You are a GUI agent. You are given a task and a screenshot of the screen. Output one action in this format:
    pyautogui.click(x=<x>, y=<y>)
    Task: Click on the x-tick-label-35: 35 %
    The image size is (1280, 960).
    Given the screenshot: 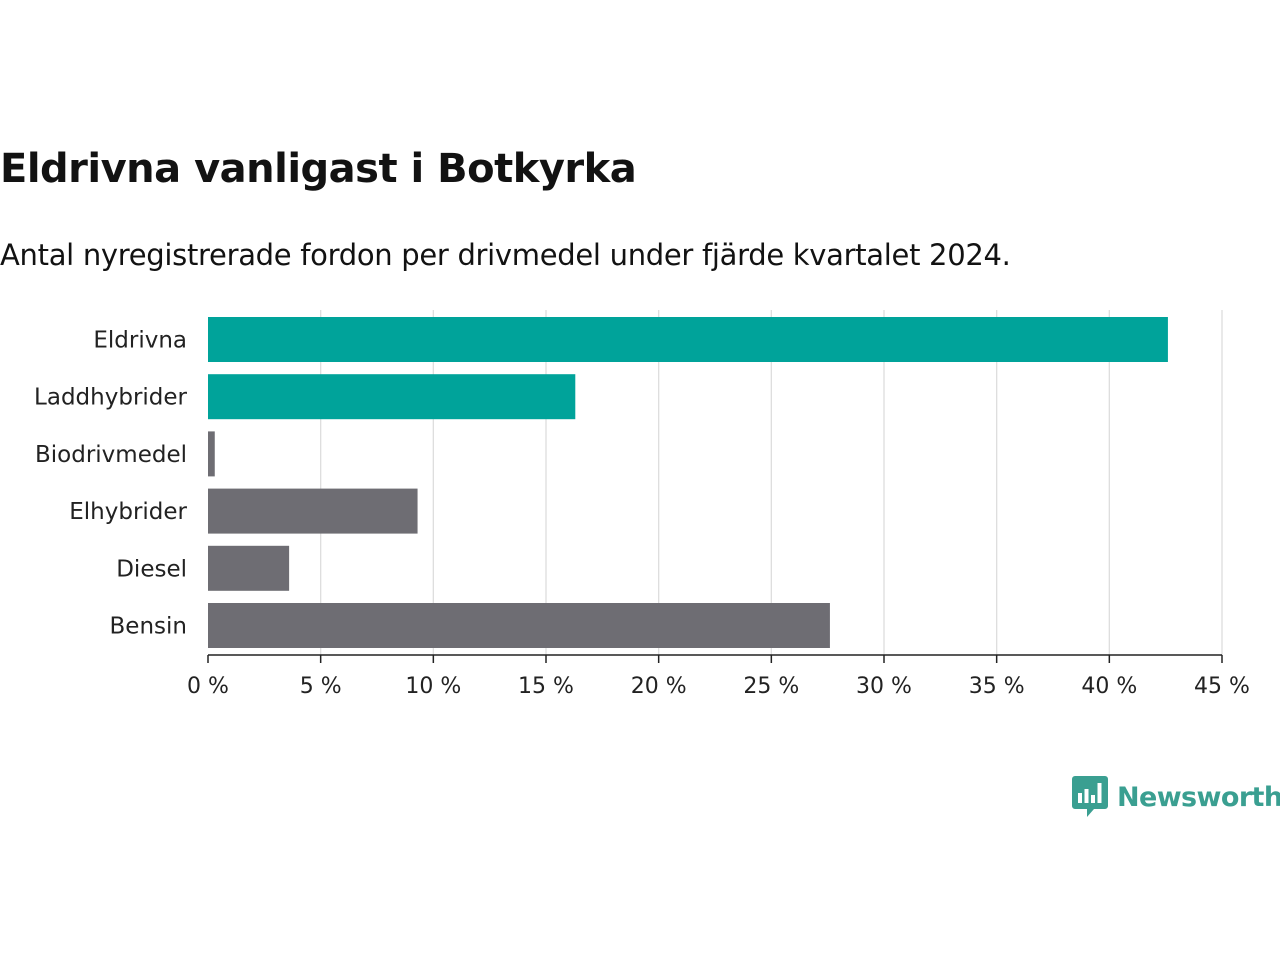 What is the action you would take?
    pyautogui.click(x=997, y=686)
    